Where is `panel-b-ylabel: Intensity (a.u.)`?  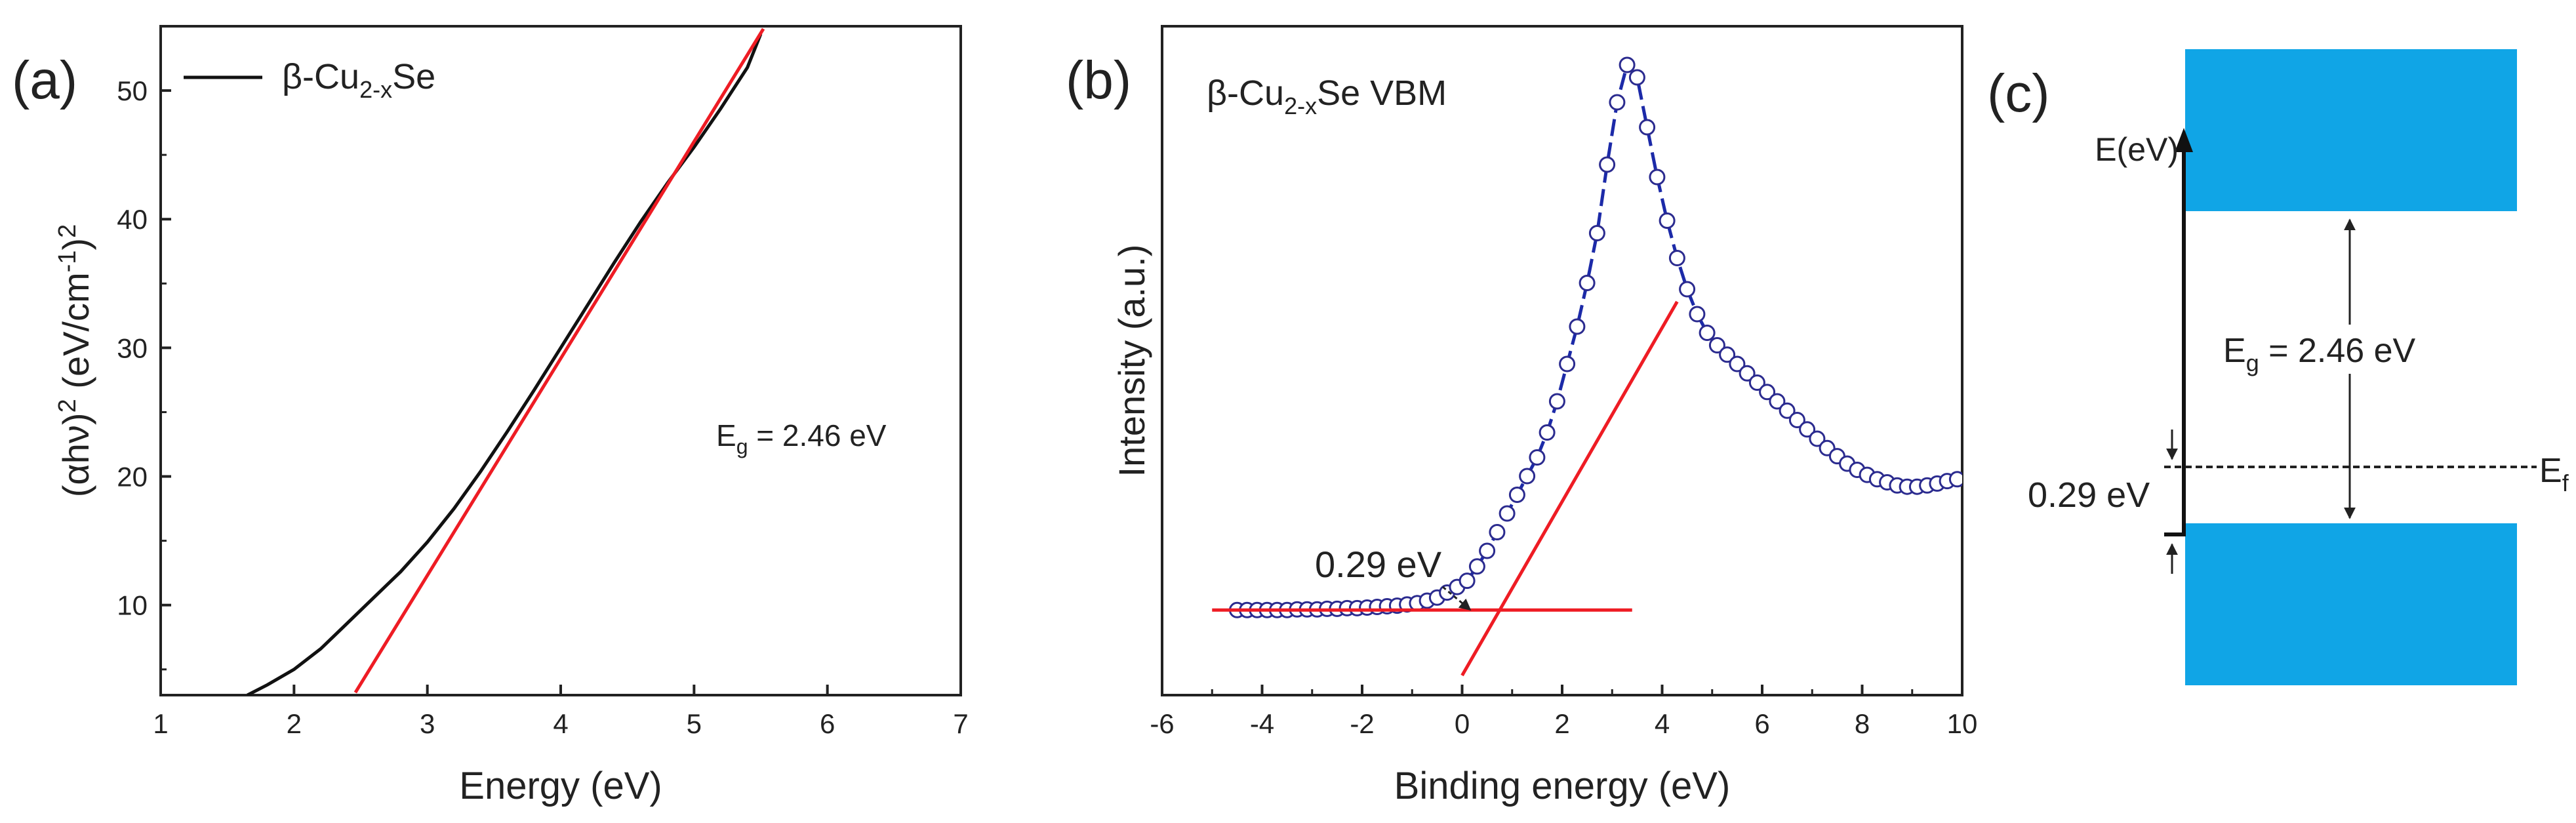 panel-b-ylabel: Intensity (a.u.) is located at coordinates (1131, 361).